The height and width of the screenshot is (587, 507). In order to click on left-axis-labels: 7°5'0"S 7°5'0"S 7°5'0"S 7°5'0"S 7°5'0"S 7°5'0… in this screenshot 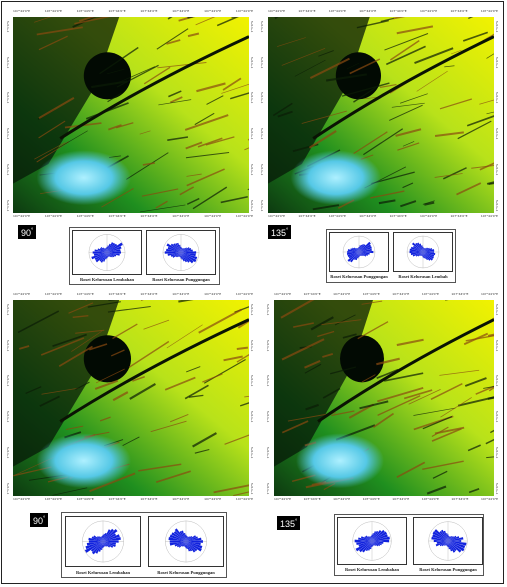, I will do `click(8, 116)`.